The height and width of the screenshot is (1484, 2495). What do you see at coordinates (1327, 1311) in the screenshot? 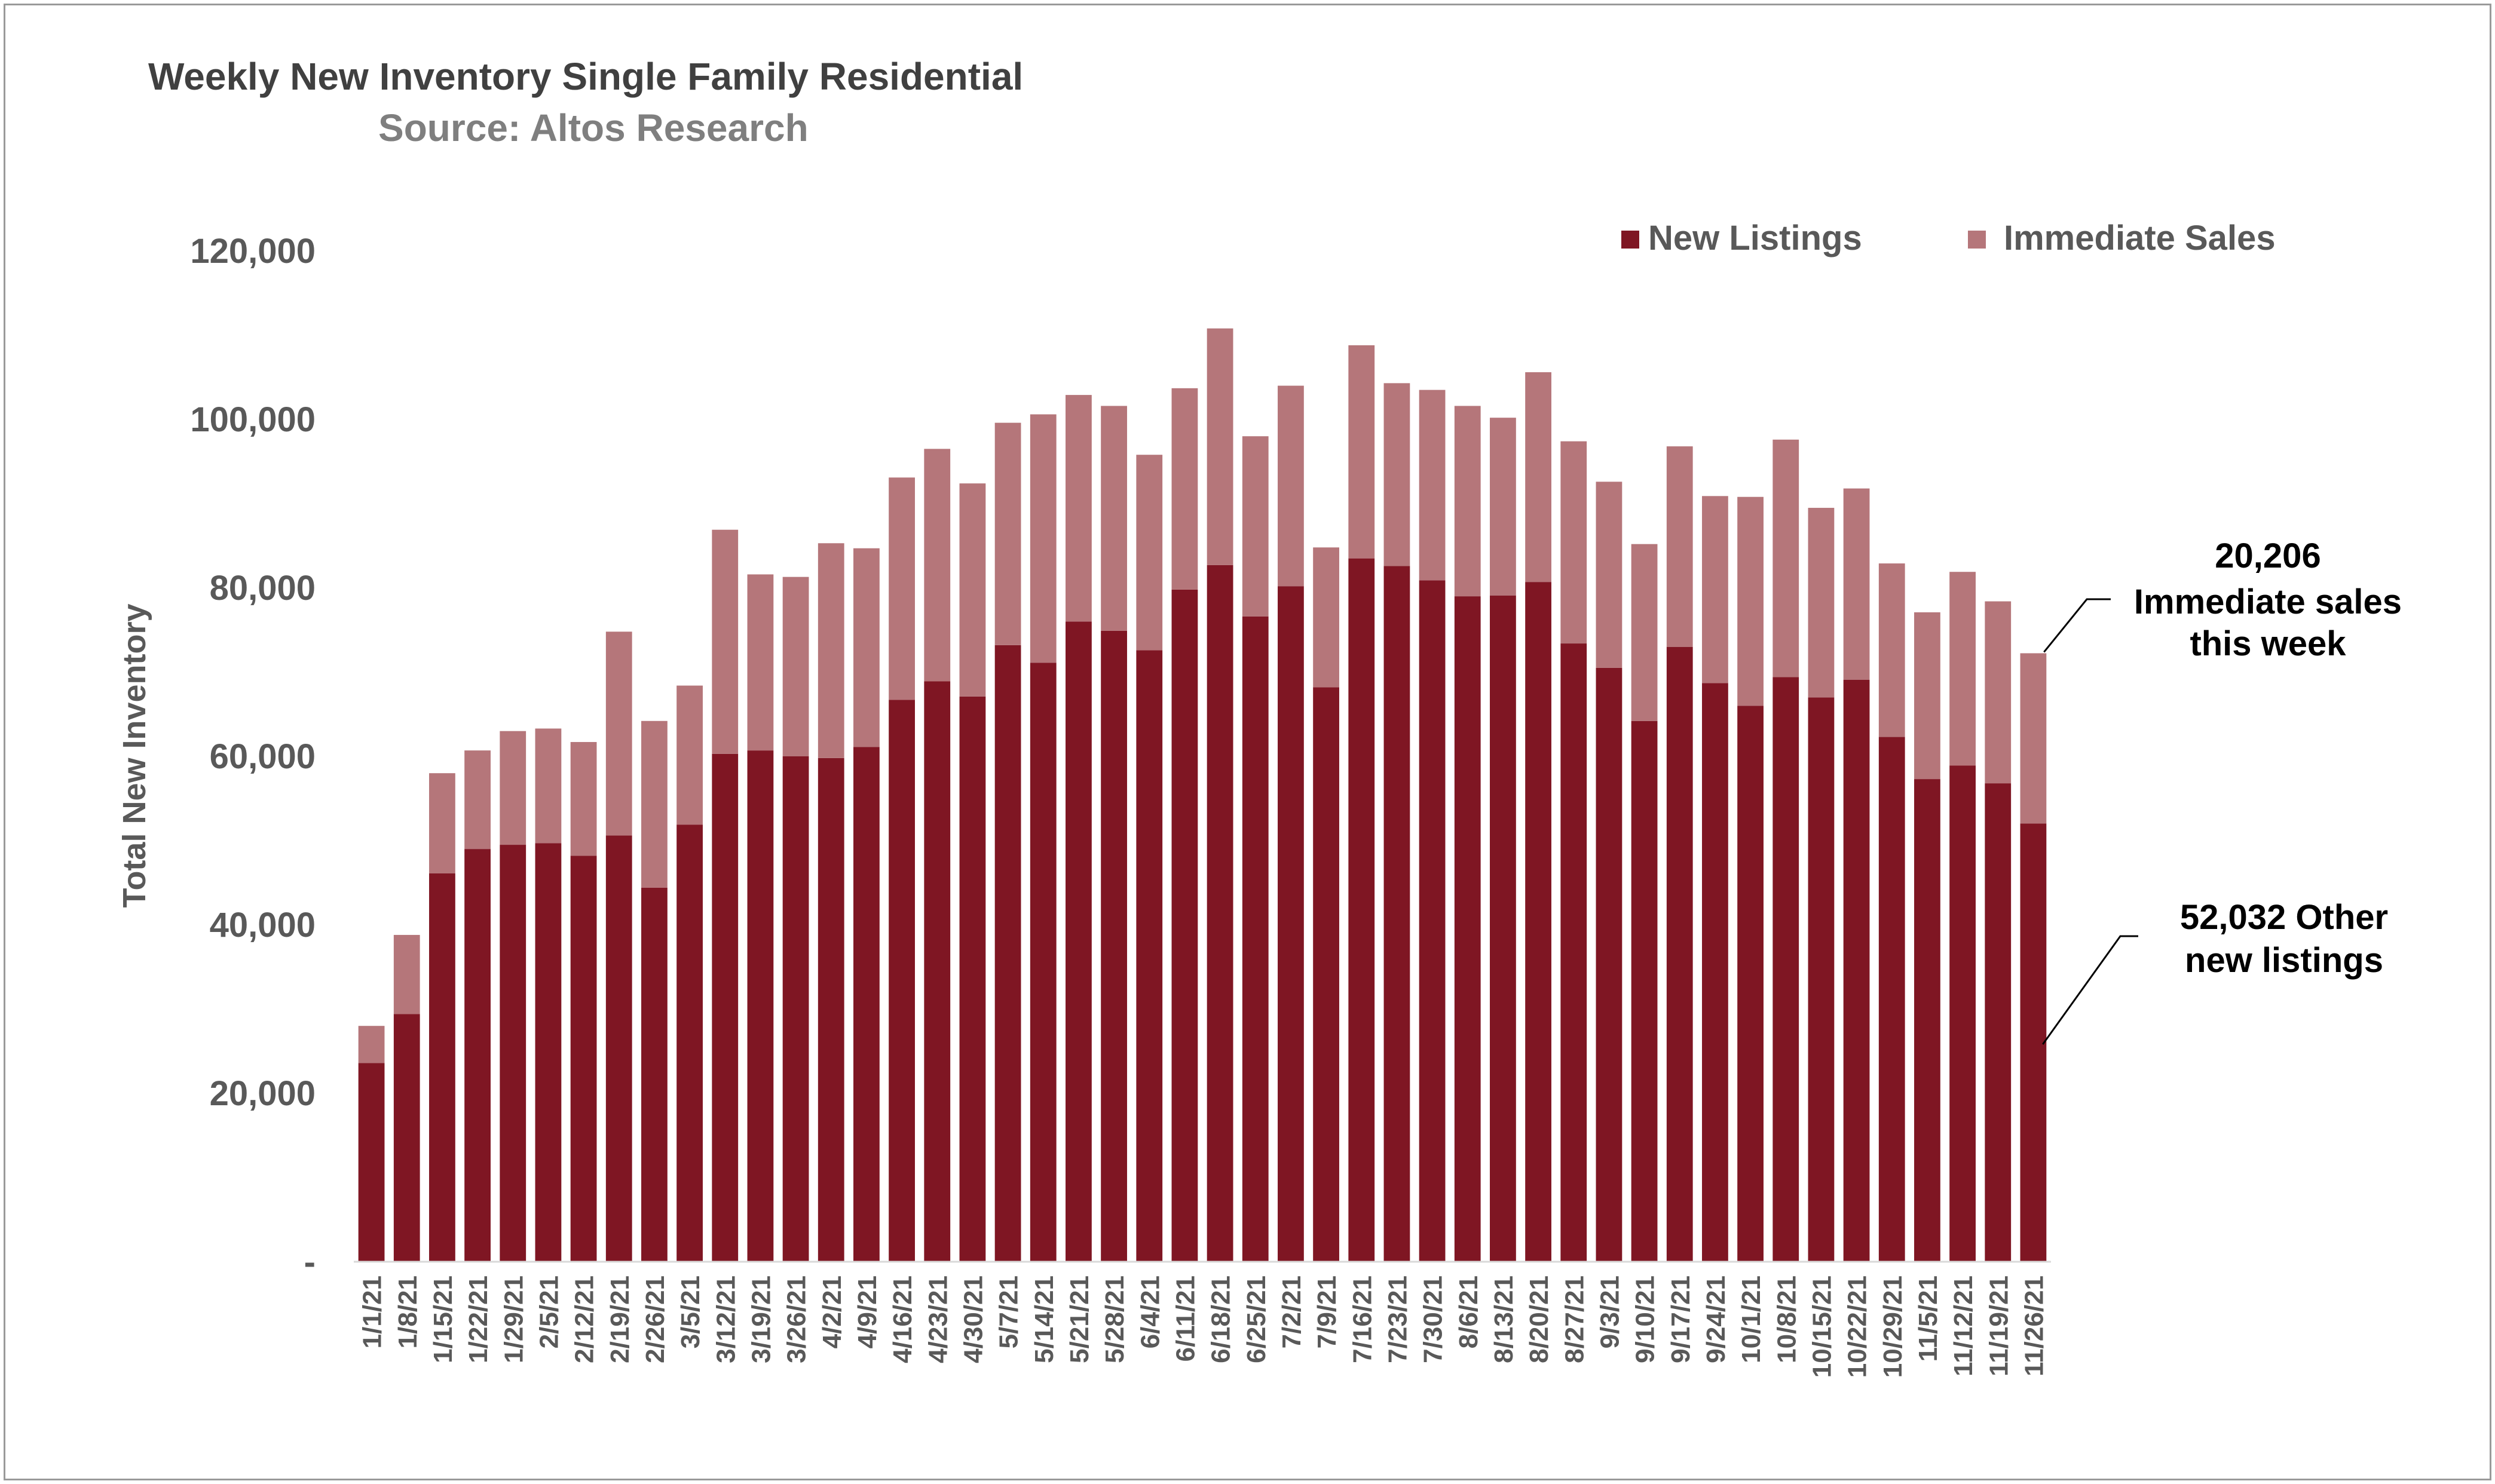
I see `x-tick-label: 7/9/21` at bounding box center [1327, 1311].